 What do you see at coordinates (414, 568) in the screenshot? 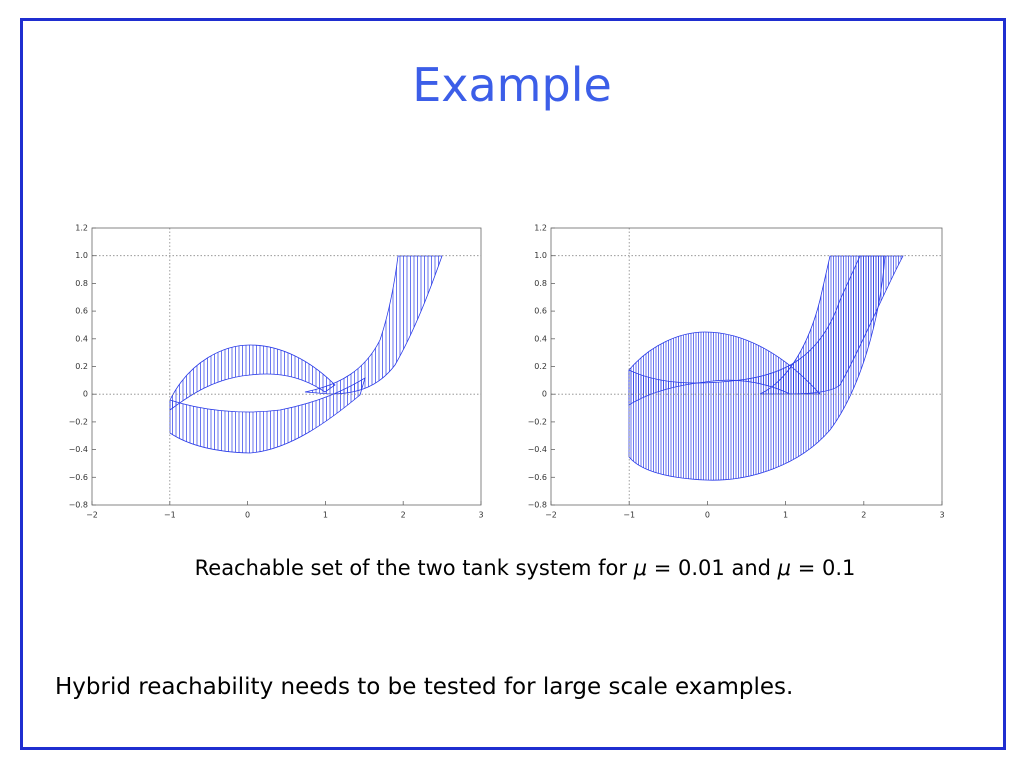
I see `caption-text: Reachable set of the two tank system for` at bounding box center [414, 568].